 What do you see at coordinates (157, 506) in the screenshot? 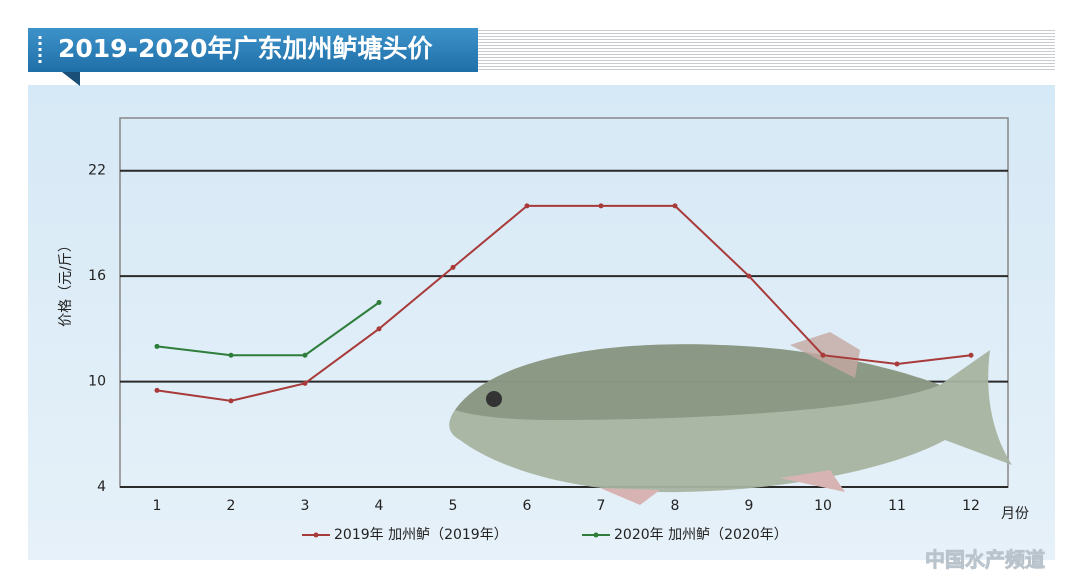
I see `x-tick-label: 1` at bounding box center [157, 506].